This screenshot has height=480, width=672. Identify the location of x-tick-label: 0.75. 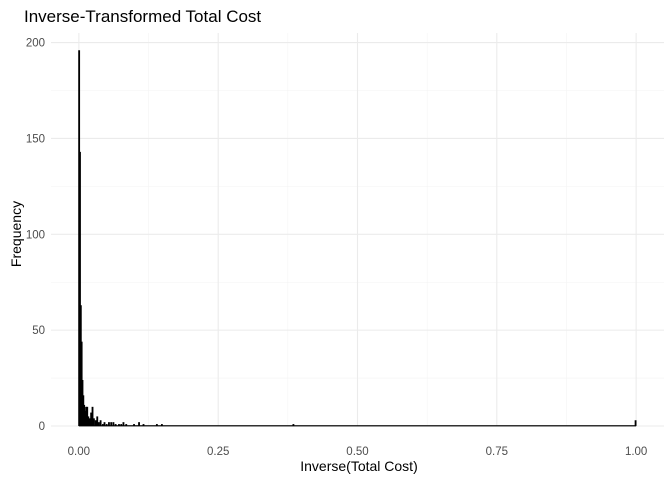
(497, 452).